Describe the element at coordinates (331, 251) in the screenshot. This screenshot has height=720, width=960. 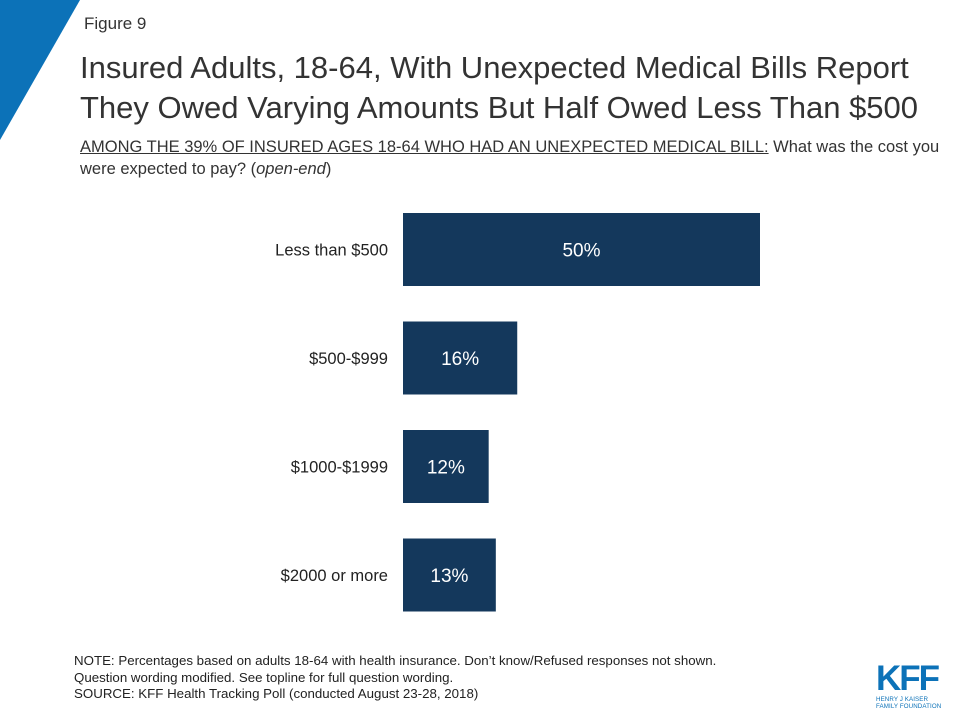
I see `category-label: Less than $500` at that location.